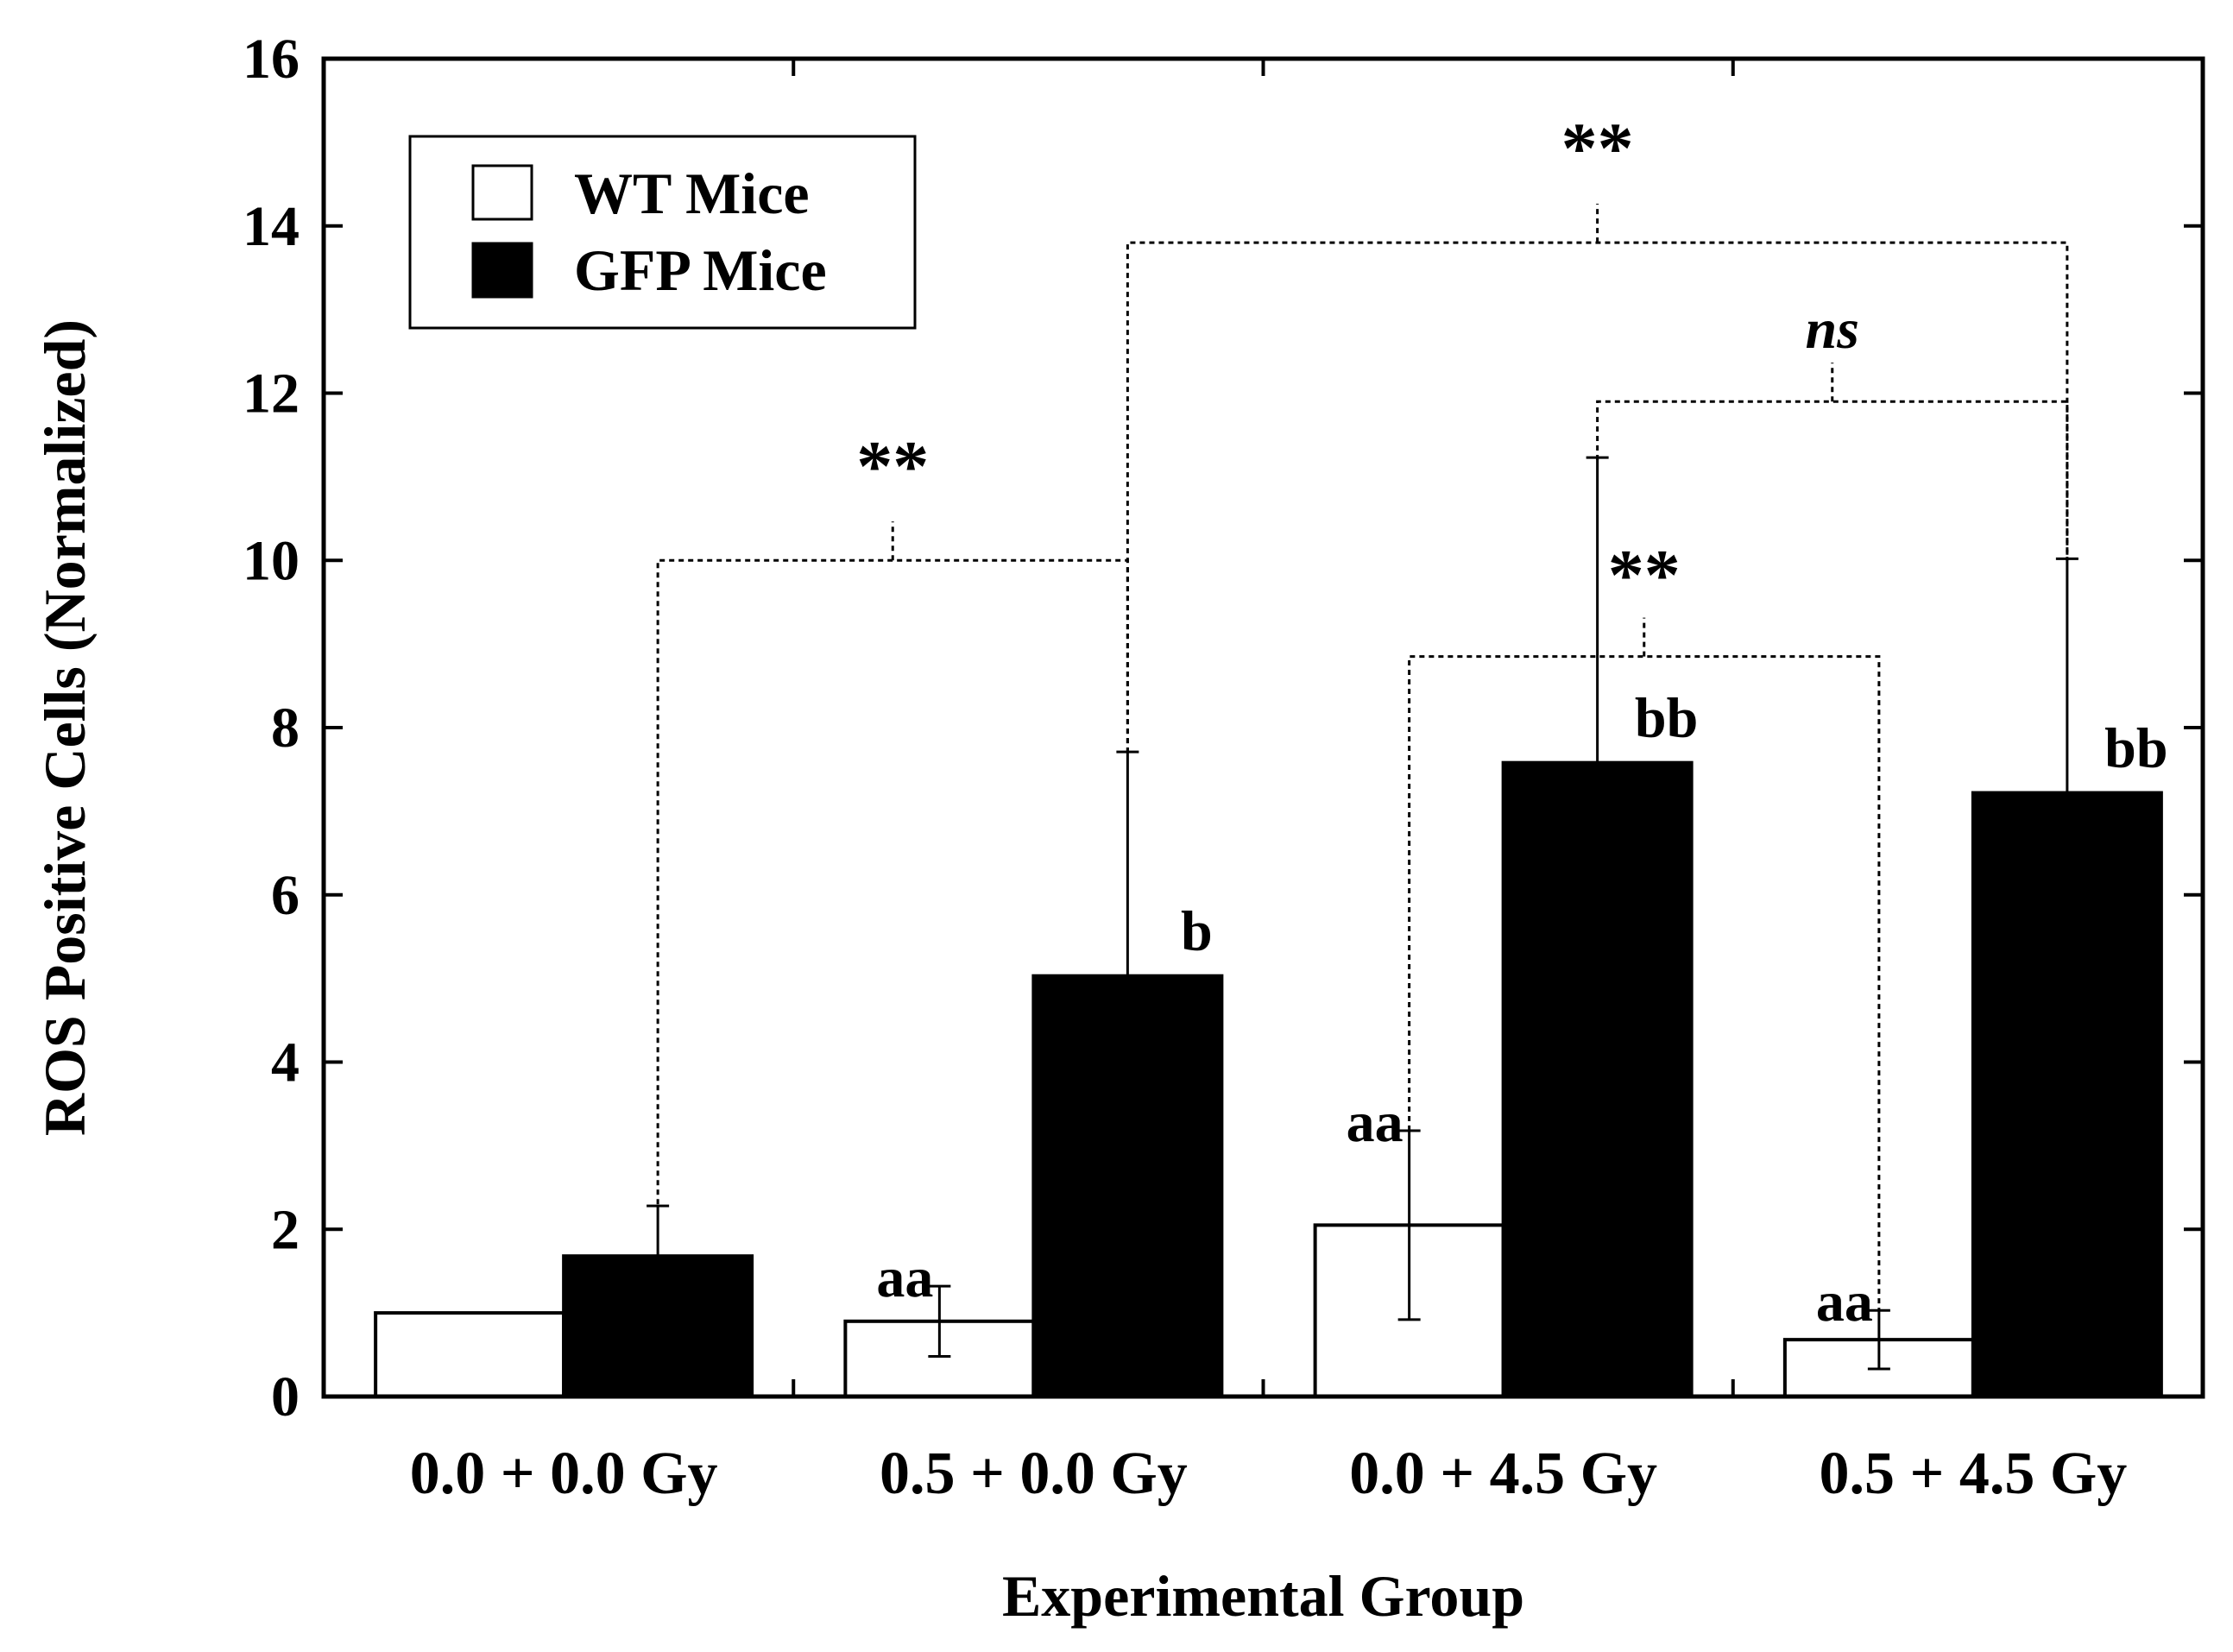 The height and width of the screenshot is (1652, 2233). Describe the element at coordinates (1832, 481) in the screenshot. I see `significance-bracket` at that location.